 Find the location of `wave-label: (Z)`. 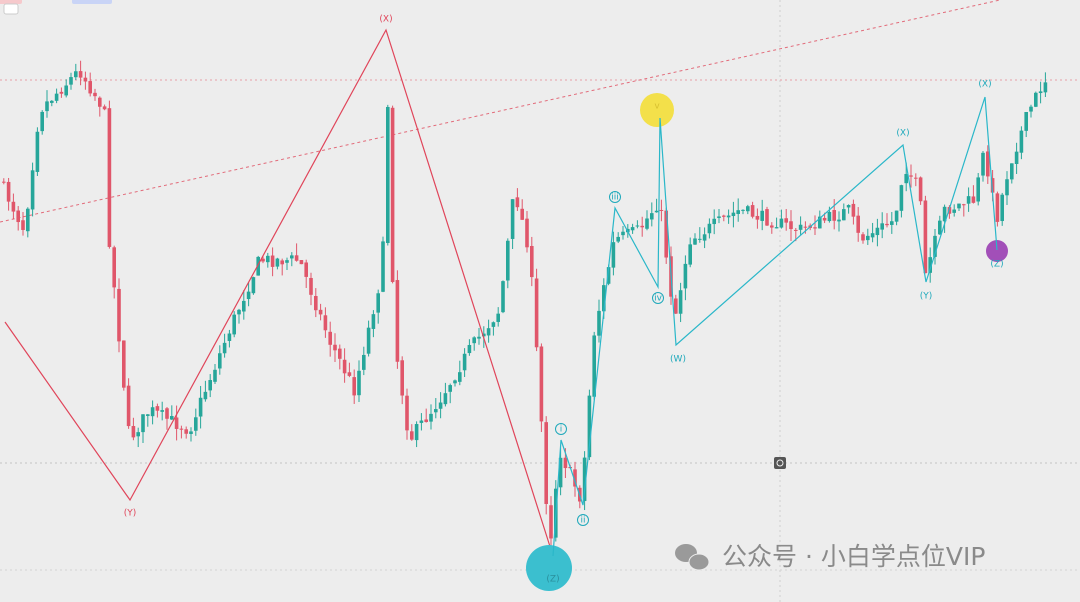

wave-label: (Z) is located at coordinates (996, 265).